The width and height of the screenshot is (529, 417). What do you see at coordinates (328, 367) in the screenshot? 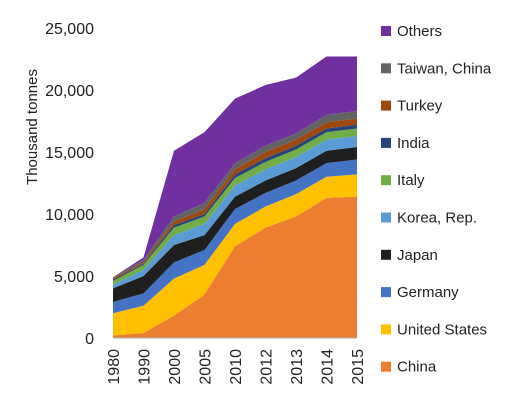
I see `x-tick-label: 2014` at bounding box center [328, 367].